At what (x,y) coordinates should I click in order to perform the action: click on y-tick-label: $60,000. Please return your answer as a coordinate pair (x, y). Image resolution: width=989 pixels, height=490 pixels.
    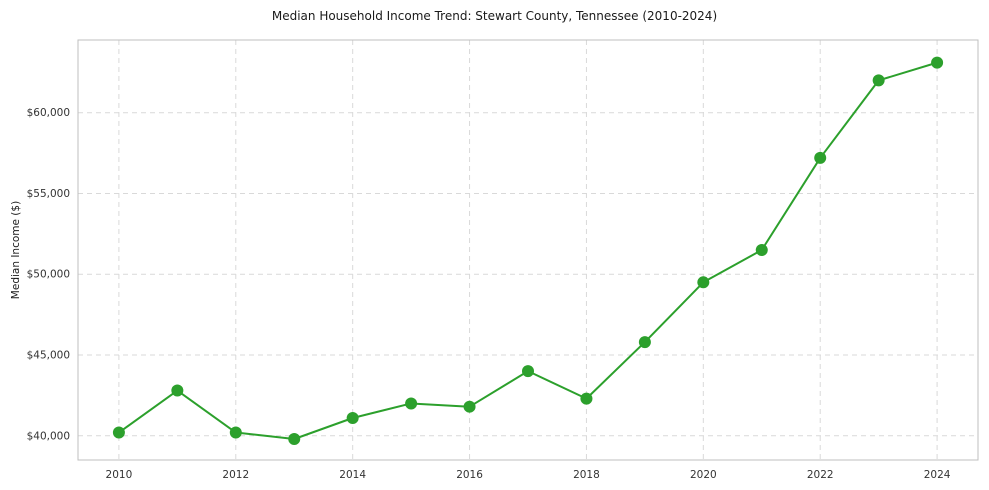
    Looking at the image, I should click on (48, 113).